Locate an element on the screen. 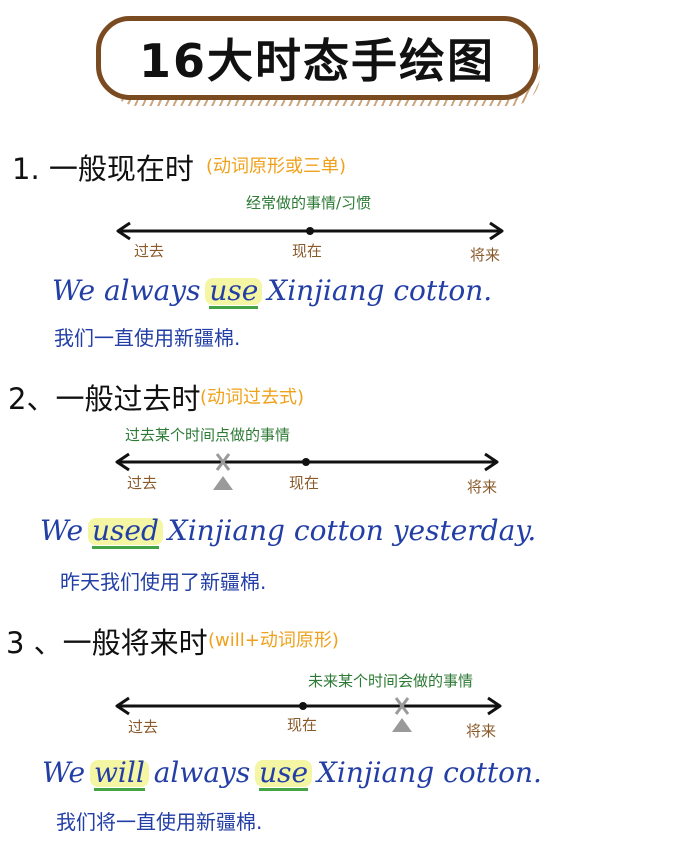  page-title: 16大时态手绘图 is located at coordinates (316, 61).